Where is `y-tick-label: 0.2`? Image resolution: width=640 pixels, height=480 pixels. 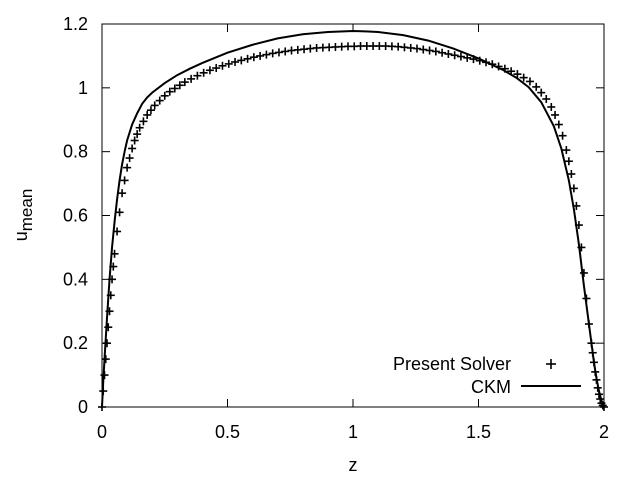 y-tick-label: 0.2 is located at coordinates (75, 343).